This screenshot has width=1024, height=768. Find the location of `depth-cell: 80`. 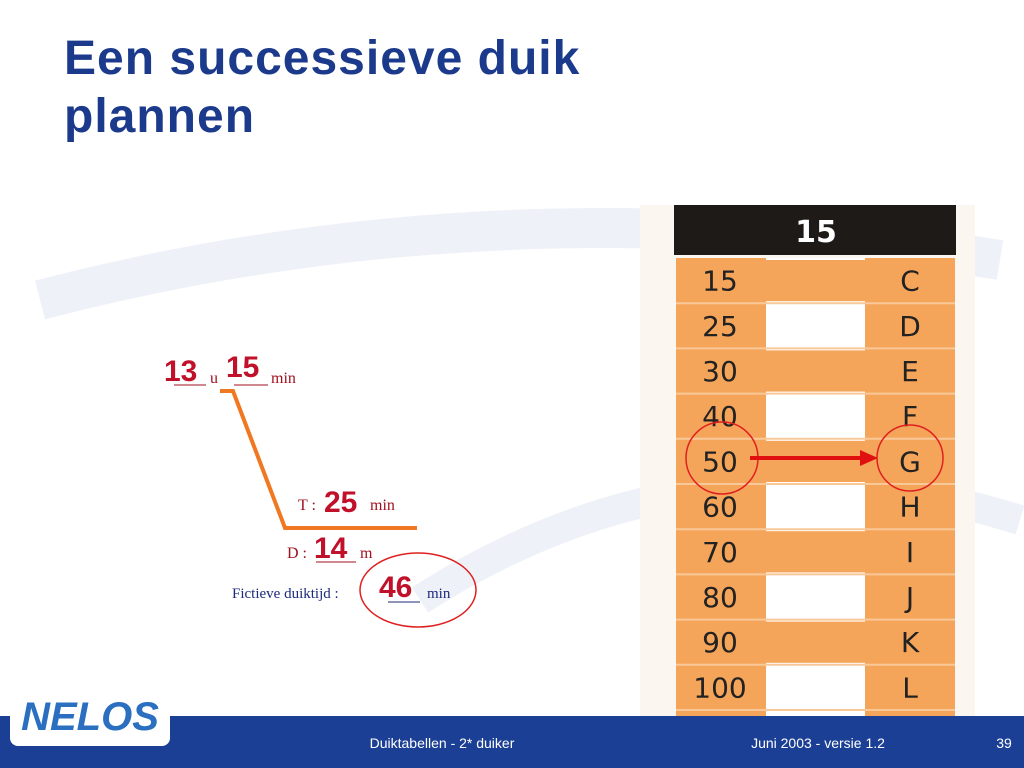

depth-cell: 80 is located at coordinates (720, 597).